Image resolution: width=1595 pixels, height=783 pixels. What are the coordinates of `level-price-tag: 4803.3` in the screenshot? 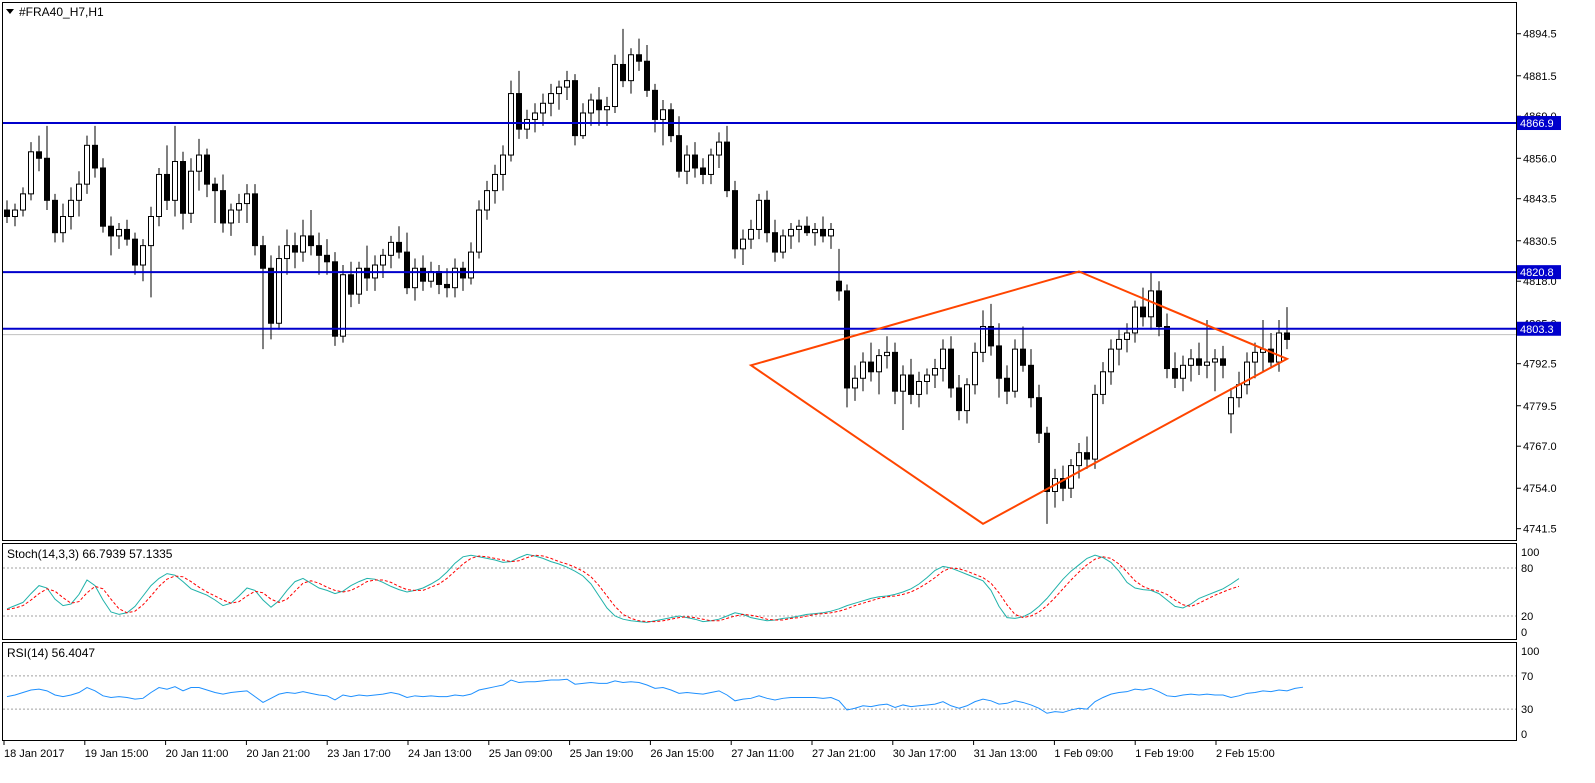 It's located at (1539, 328).